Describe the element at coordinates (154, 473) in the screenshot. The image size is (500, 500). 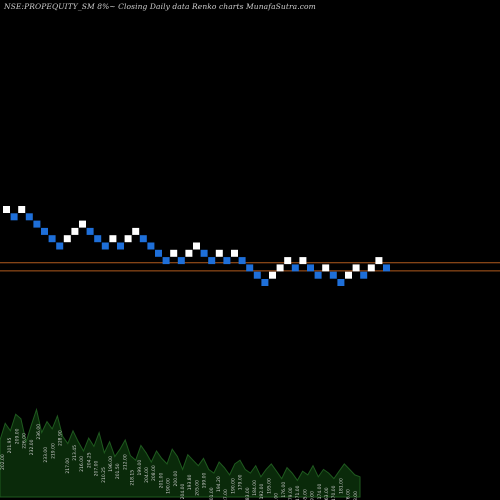
I see `volume-price-label: 208.00` at that location.